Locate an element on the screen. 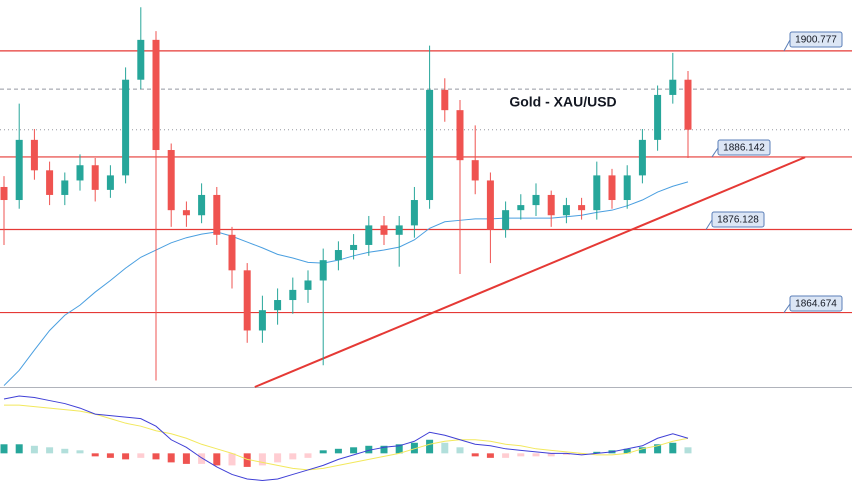 This screenshot has height=485, width=852. level-label: 1864.674 is located at coordinates (816, 304).